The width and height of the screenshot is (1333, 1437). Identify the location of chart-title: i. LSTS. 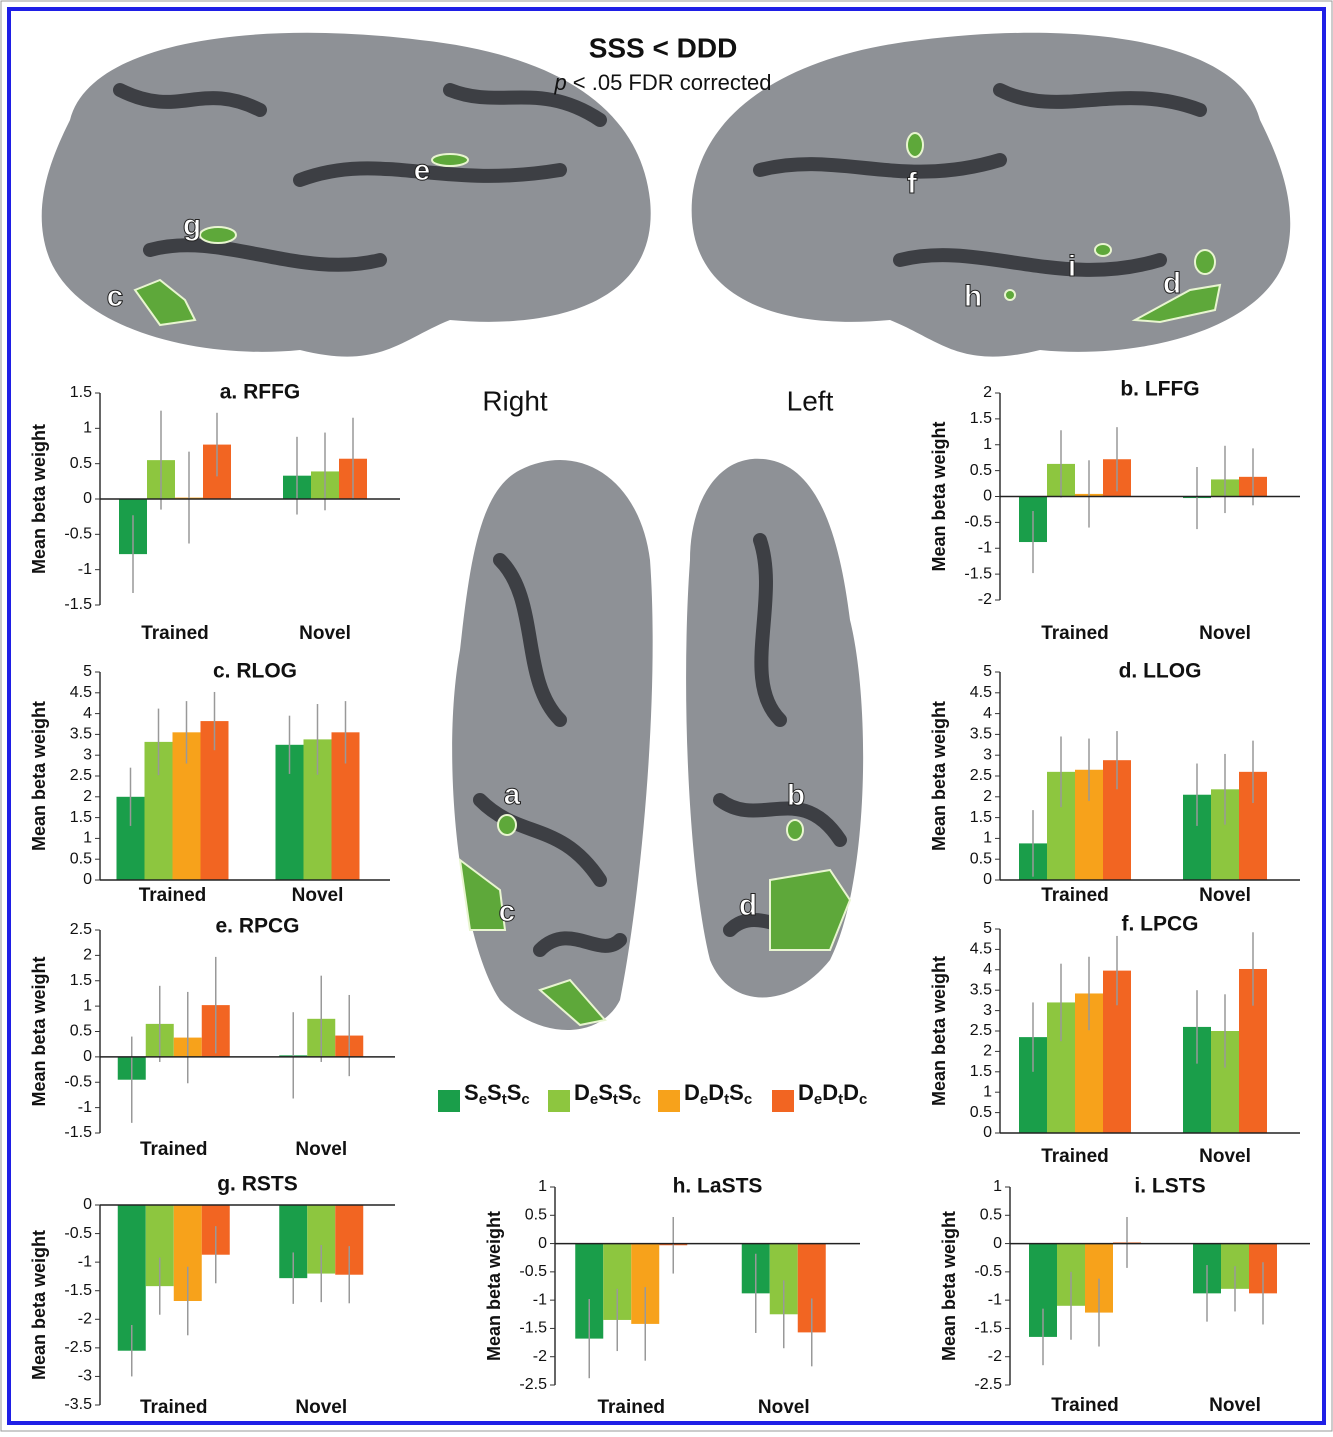
(1169, 1186).